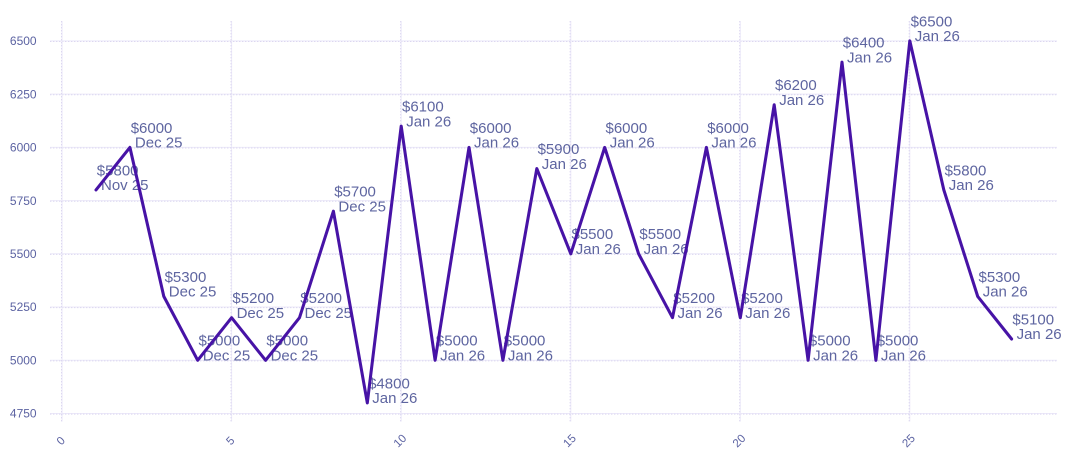  Describe the element at coordinates (23, 41) in the screenshot. I see `svg-text: 6500` at that location.